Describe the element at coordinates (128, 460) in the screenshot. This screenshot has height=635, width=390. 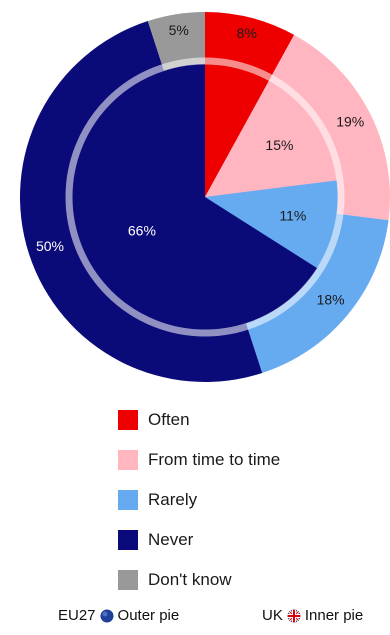
I see `legend-swatch-from-time-to-time` at that location.